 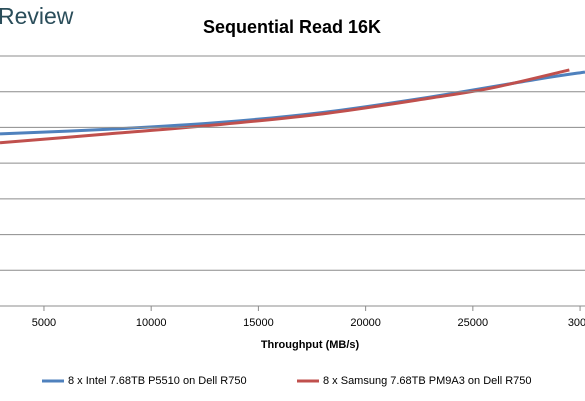 What do you see at coordinates (258, 323) in the screenshot?
I see `x-tick-label: 15000` at bounding box center [258, 323].